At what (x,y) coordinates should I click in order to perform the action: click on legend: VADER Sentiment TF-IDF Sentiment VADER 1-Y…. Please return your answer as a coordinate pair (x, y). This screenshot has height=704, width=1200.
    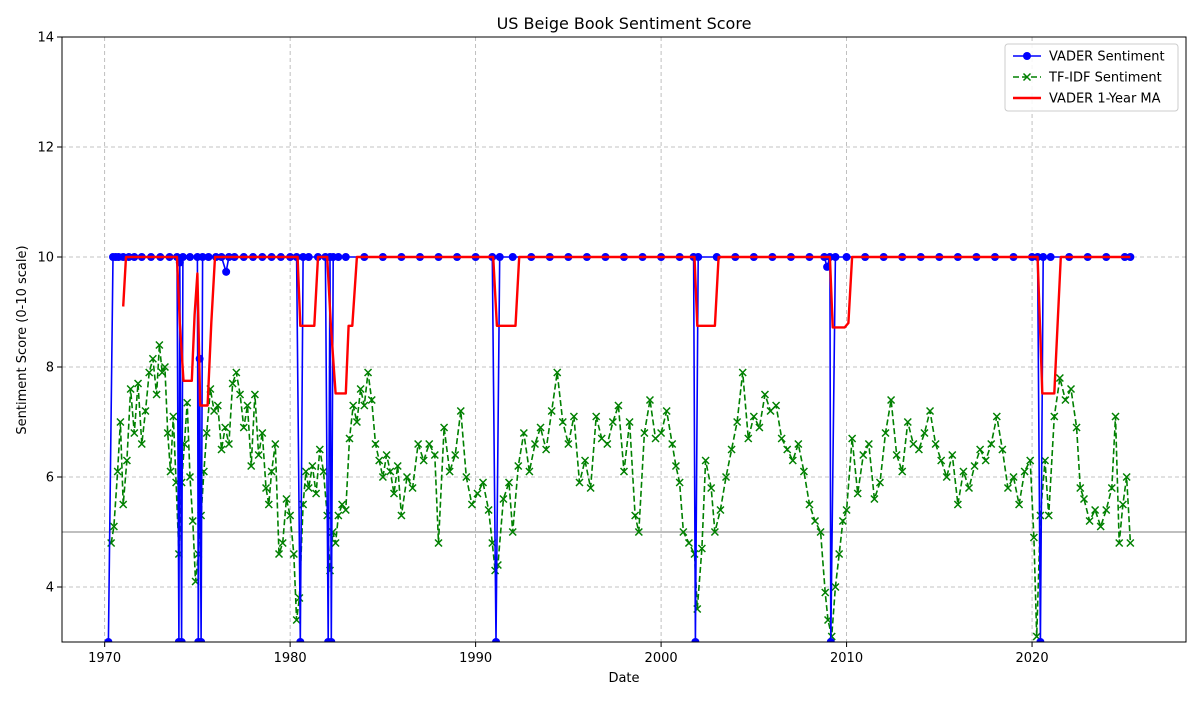
    Looking at the image, I should click on (1091, 77).